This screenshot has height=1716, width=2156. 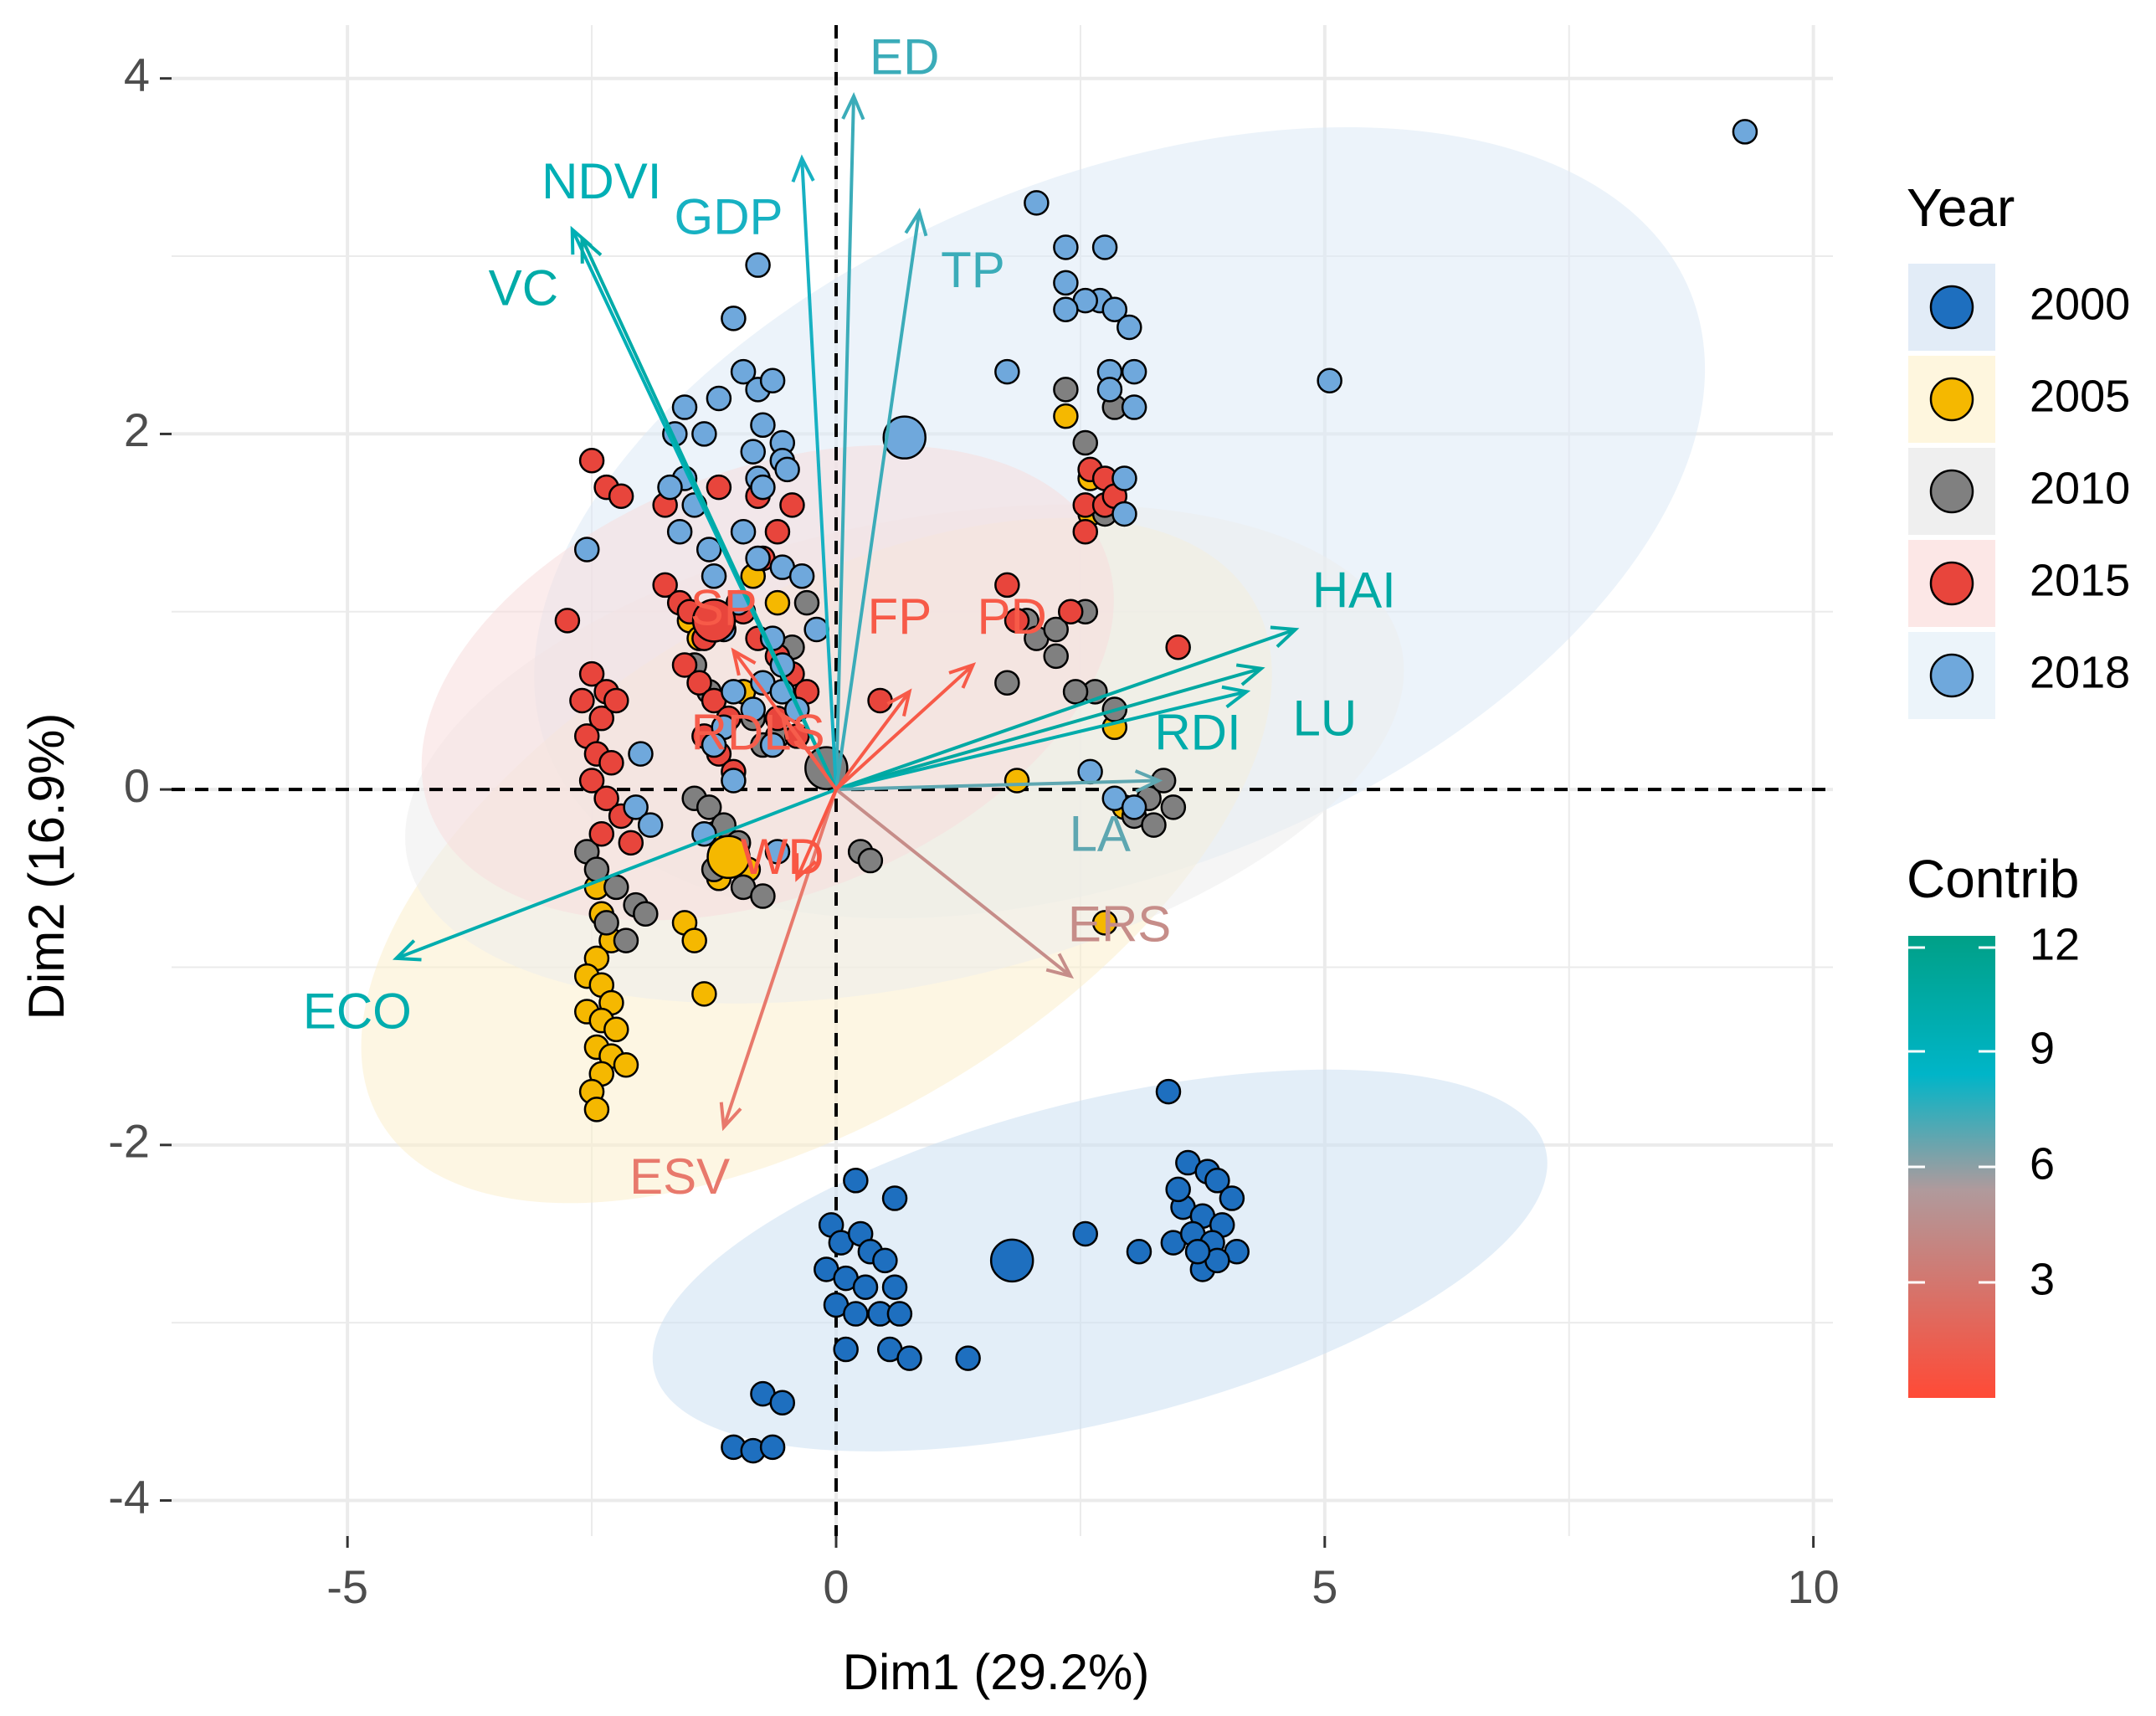 What do you see at coordinates (758, 732) in the screenshot?
I see `var-label-rdls: RDLS` at bounding box center [758, 732].